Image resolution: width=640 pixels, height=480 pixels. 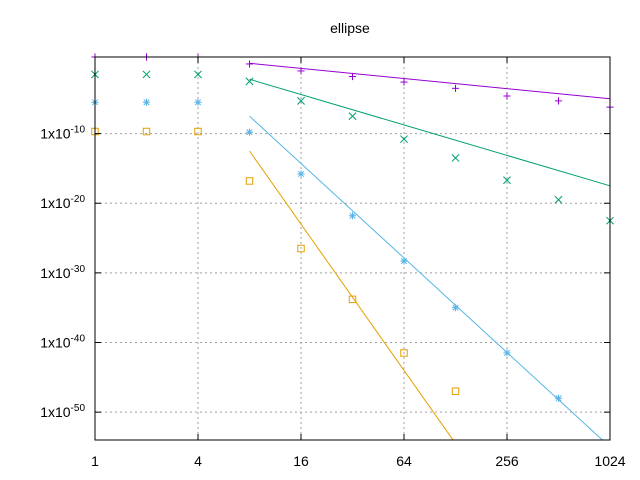 I want to click on x-tick-label: 16, so click(x=301, y=461).